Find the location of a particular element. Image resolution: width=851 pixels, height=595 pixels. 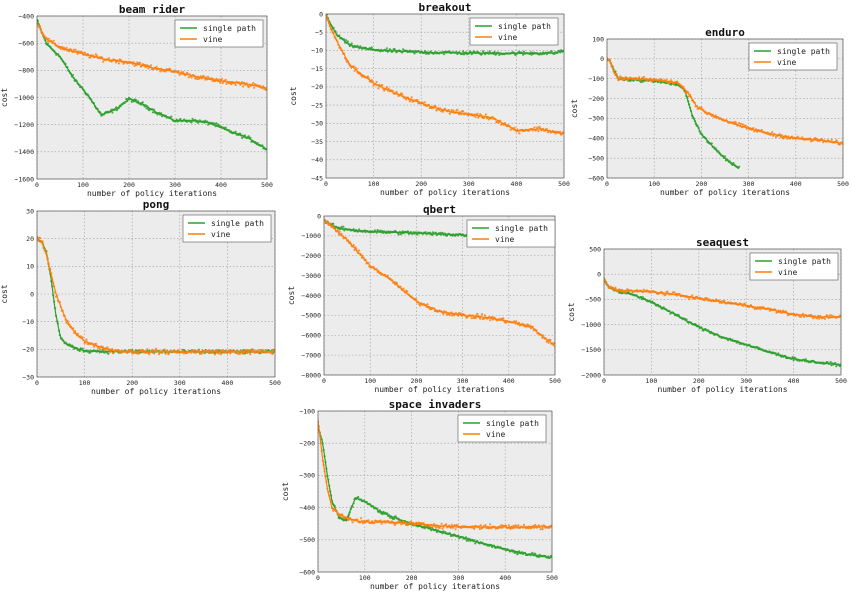

chart-title: qbert is located at coordinates (439, 209).